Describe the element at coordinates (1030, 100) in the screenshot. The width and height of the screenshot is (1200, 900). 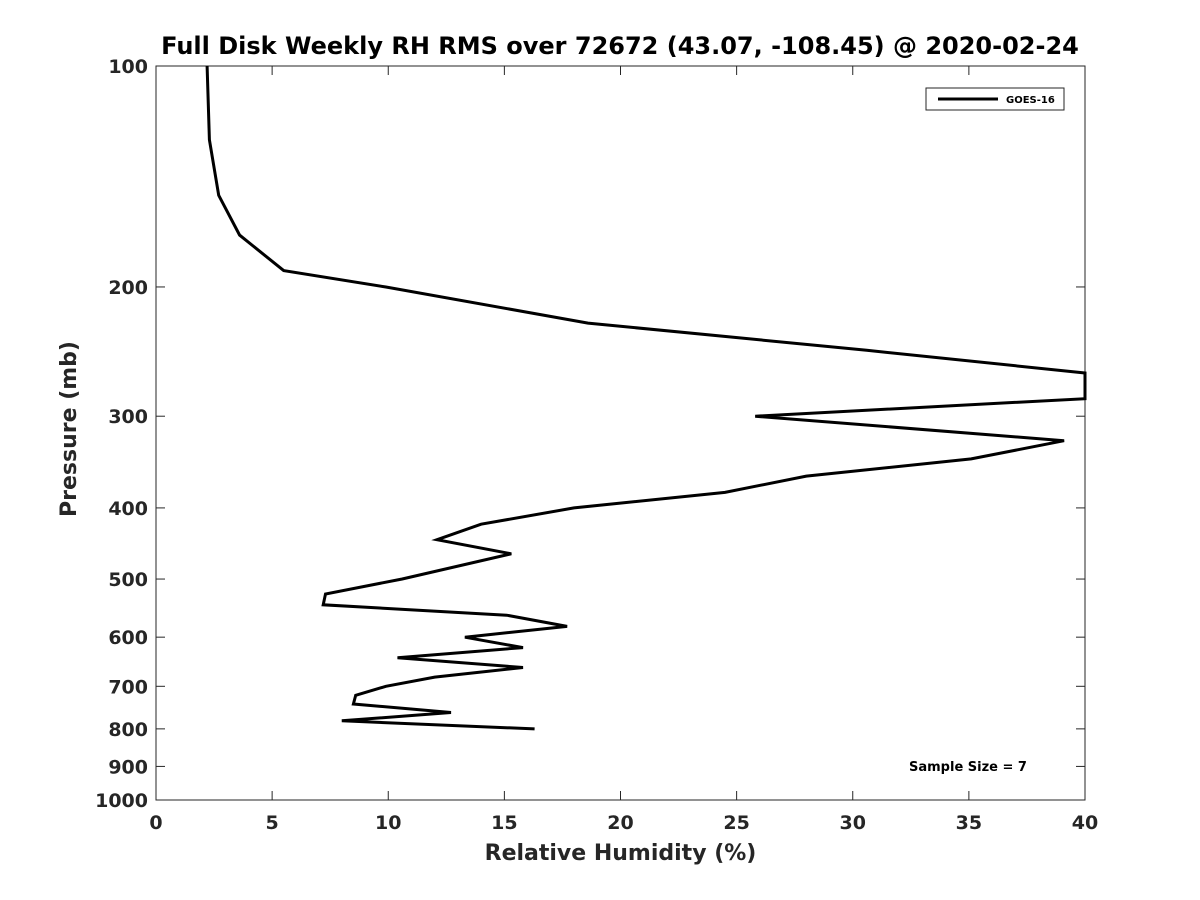
I see `legend-label-goes-16: GOES-16` at that location.